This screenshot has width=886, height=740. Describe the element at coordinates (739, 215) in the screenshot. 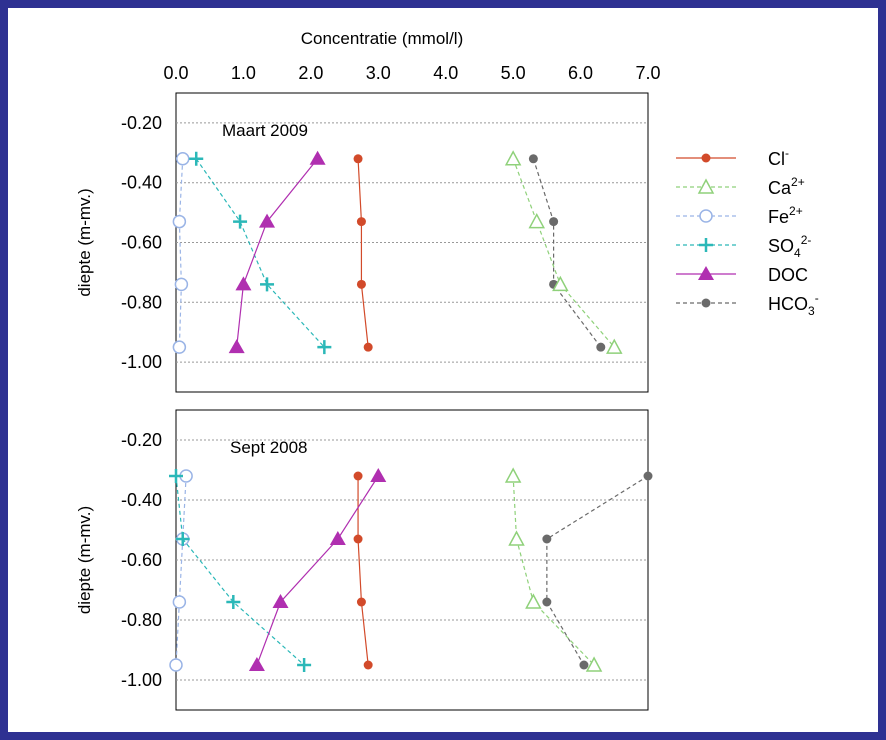

I see `legend-item-fe: Fe2+` at that location.